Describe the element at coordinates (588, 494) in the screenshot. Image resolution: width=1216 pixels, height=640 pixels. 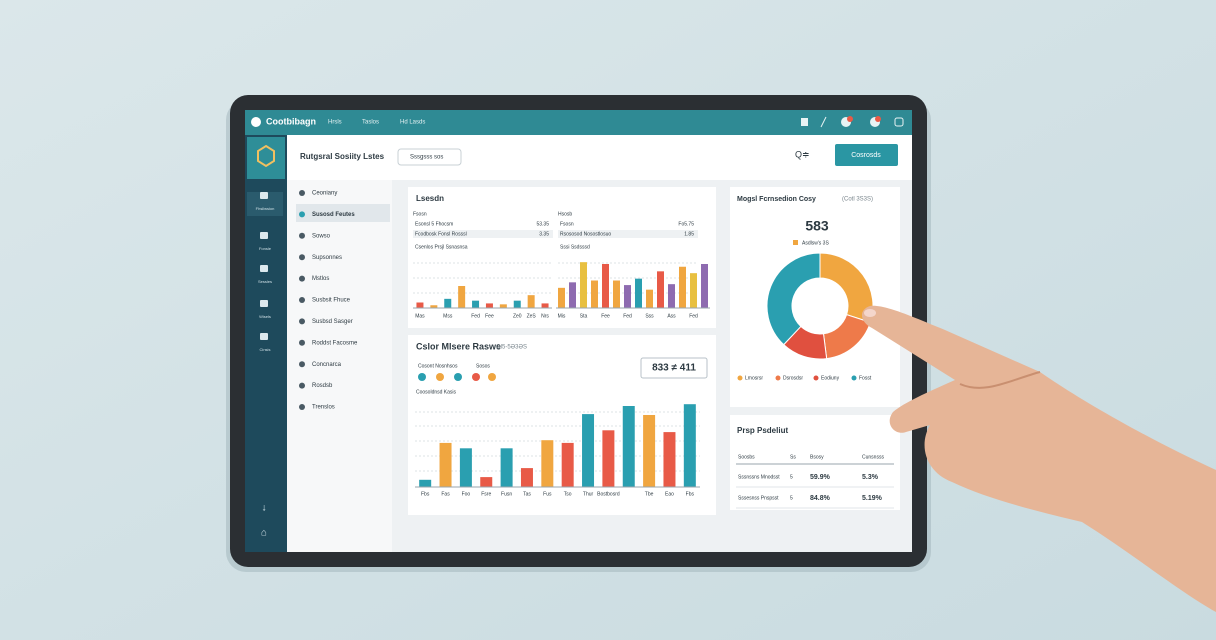
I see `x-tick-label: Thur` at that location.